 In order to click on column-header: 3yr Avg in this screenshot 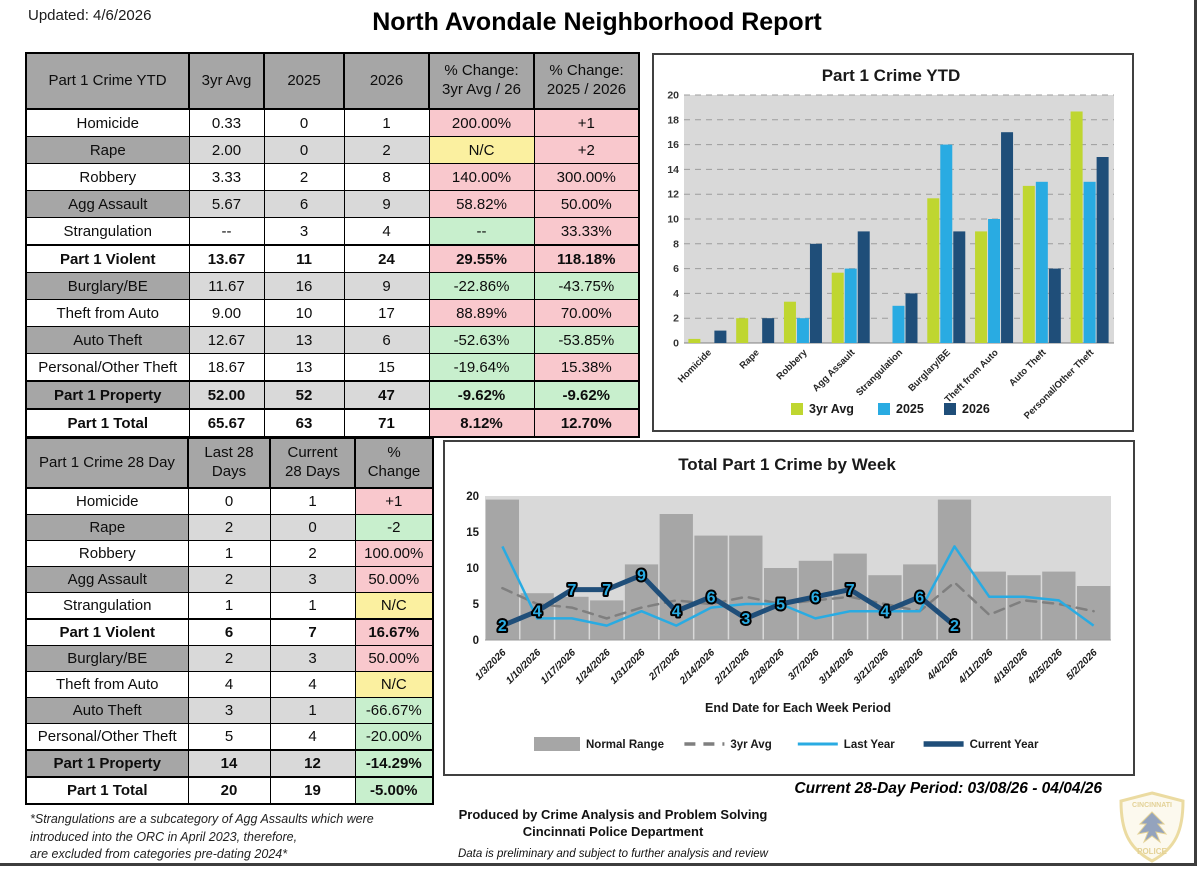, I will do `click(226, 81)`.